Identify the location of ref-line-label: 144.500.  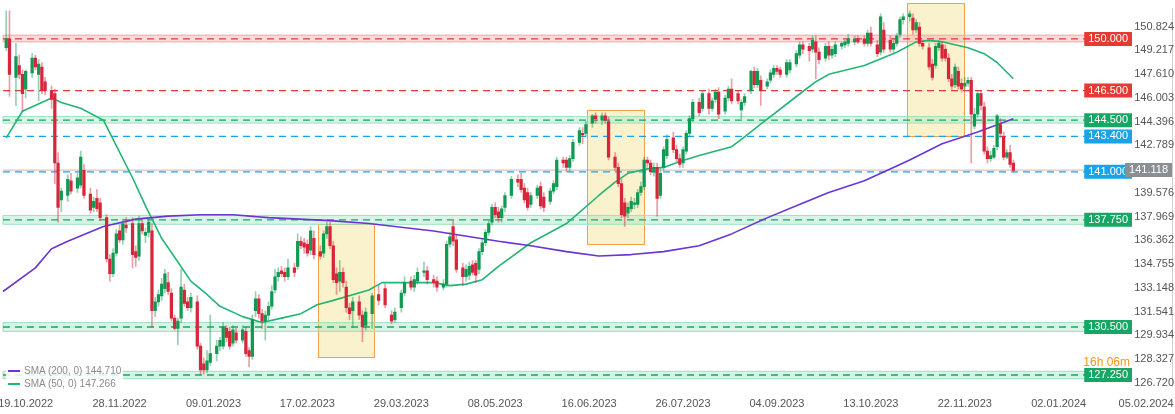
(1108, 119).